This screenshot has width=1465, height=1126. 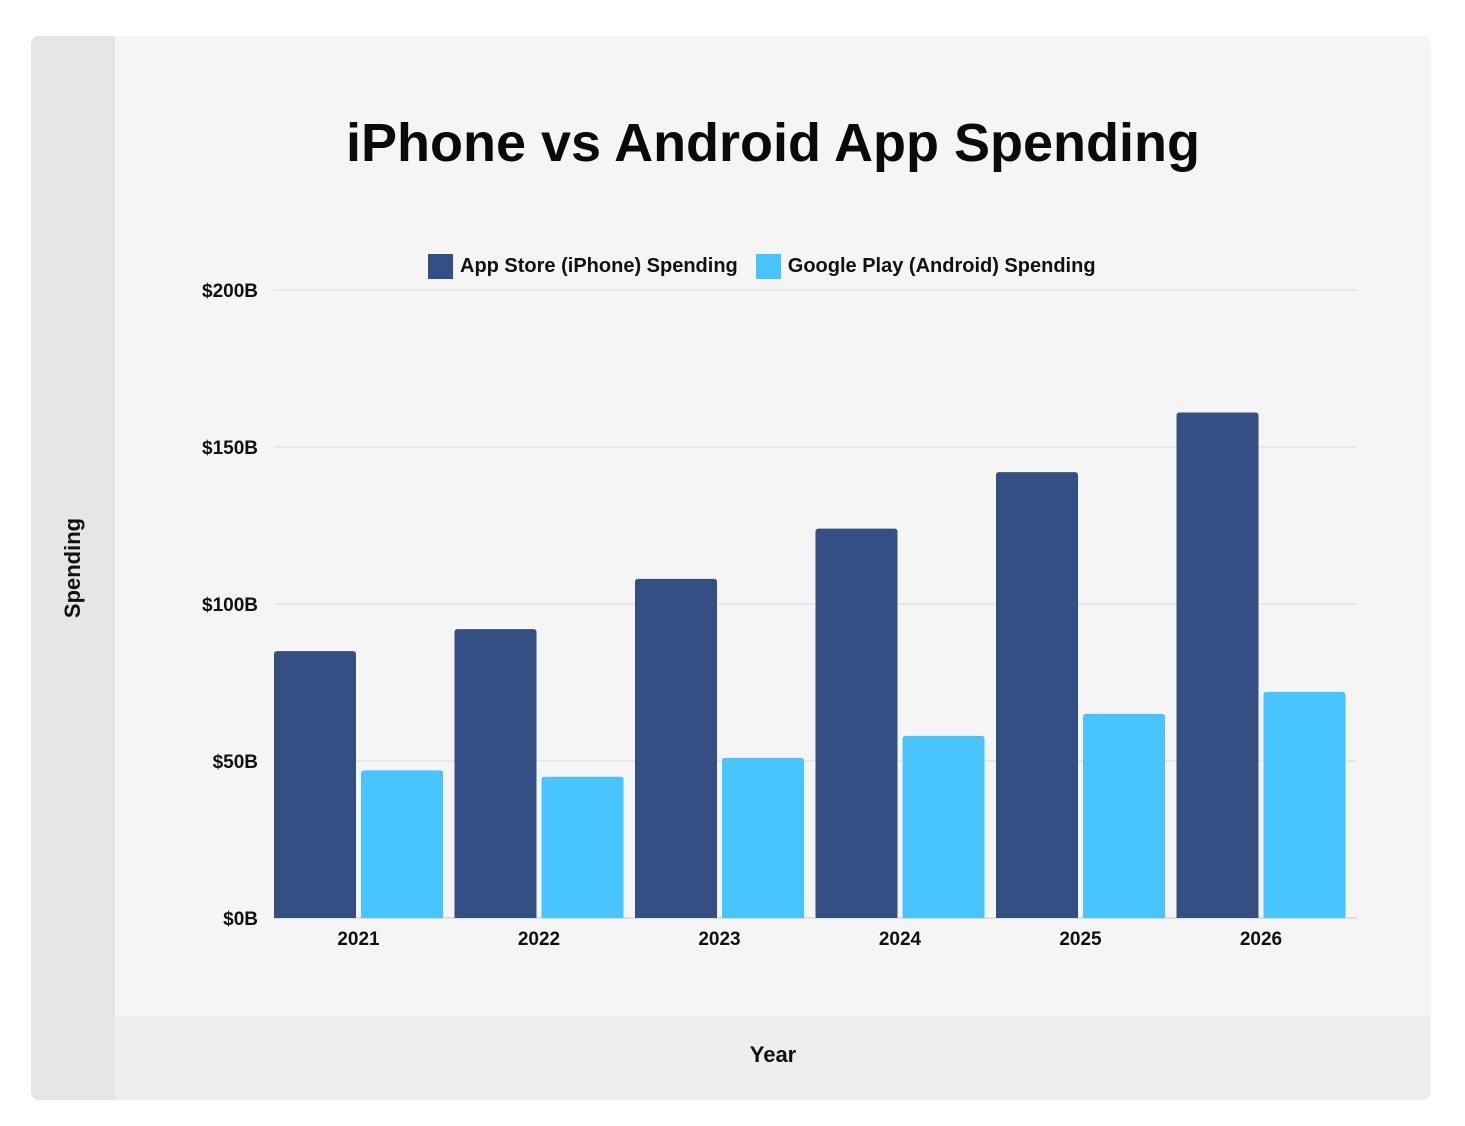 What do you see at coordinates (773, 143) in the screenshot?
I see `chart-title: iPhone vs Android App Spending` at bounding box center [773, 143].